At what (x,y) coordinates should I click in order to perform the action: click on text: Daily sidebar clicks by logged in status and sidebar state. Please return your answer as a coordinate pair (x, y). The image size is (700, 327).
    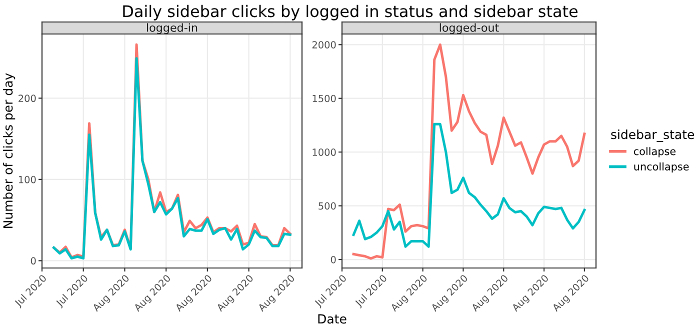
    Looking at the image, I should click on (350, 12).